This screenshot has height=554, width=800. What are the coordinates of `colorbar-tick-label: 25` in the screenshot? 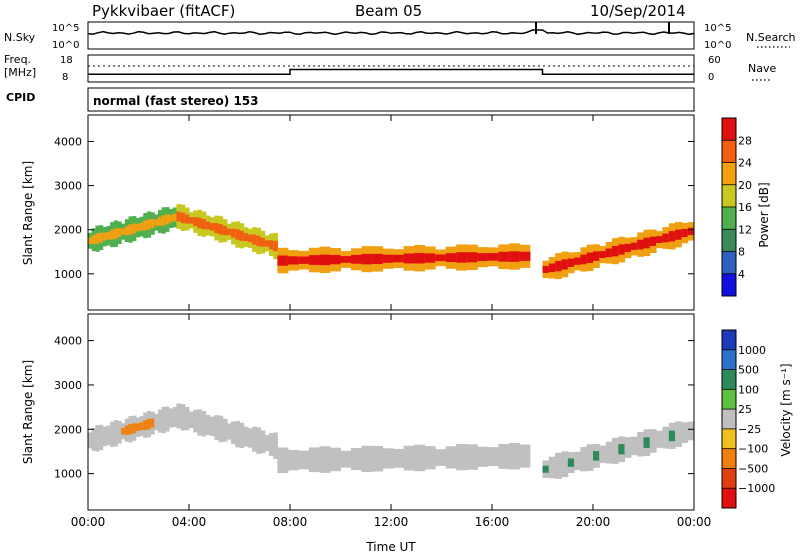 It's located at (745, 409).